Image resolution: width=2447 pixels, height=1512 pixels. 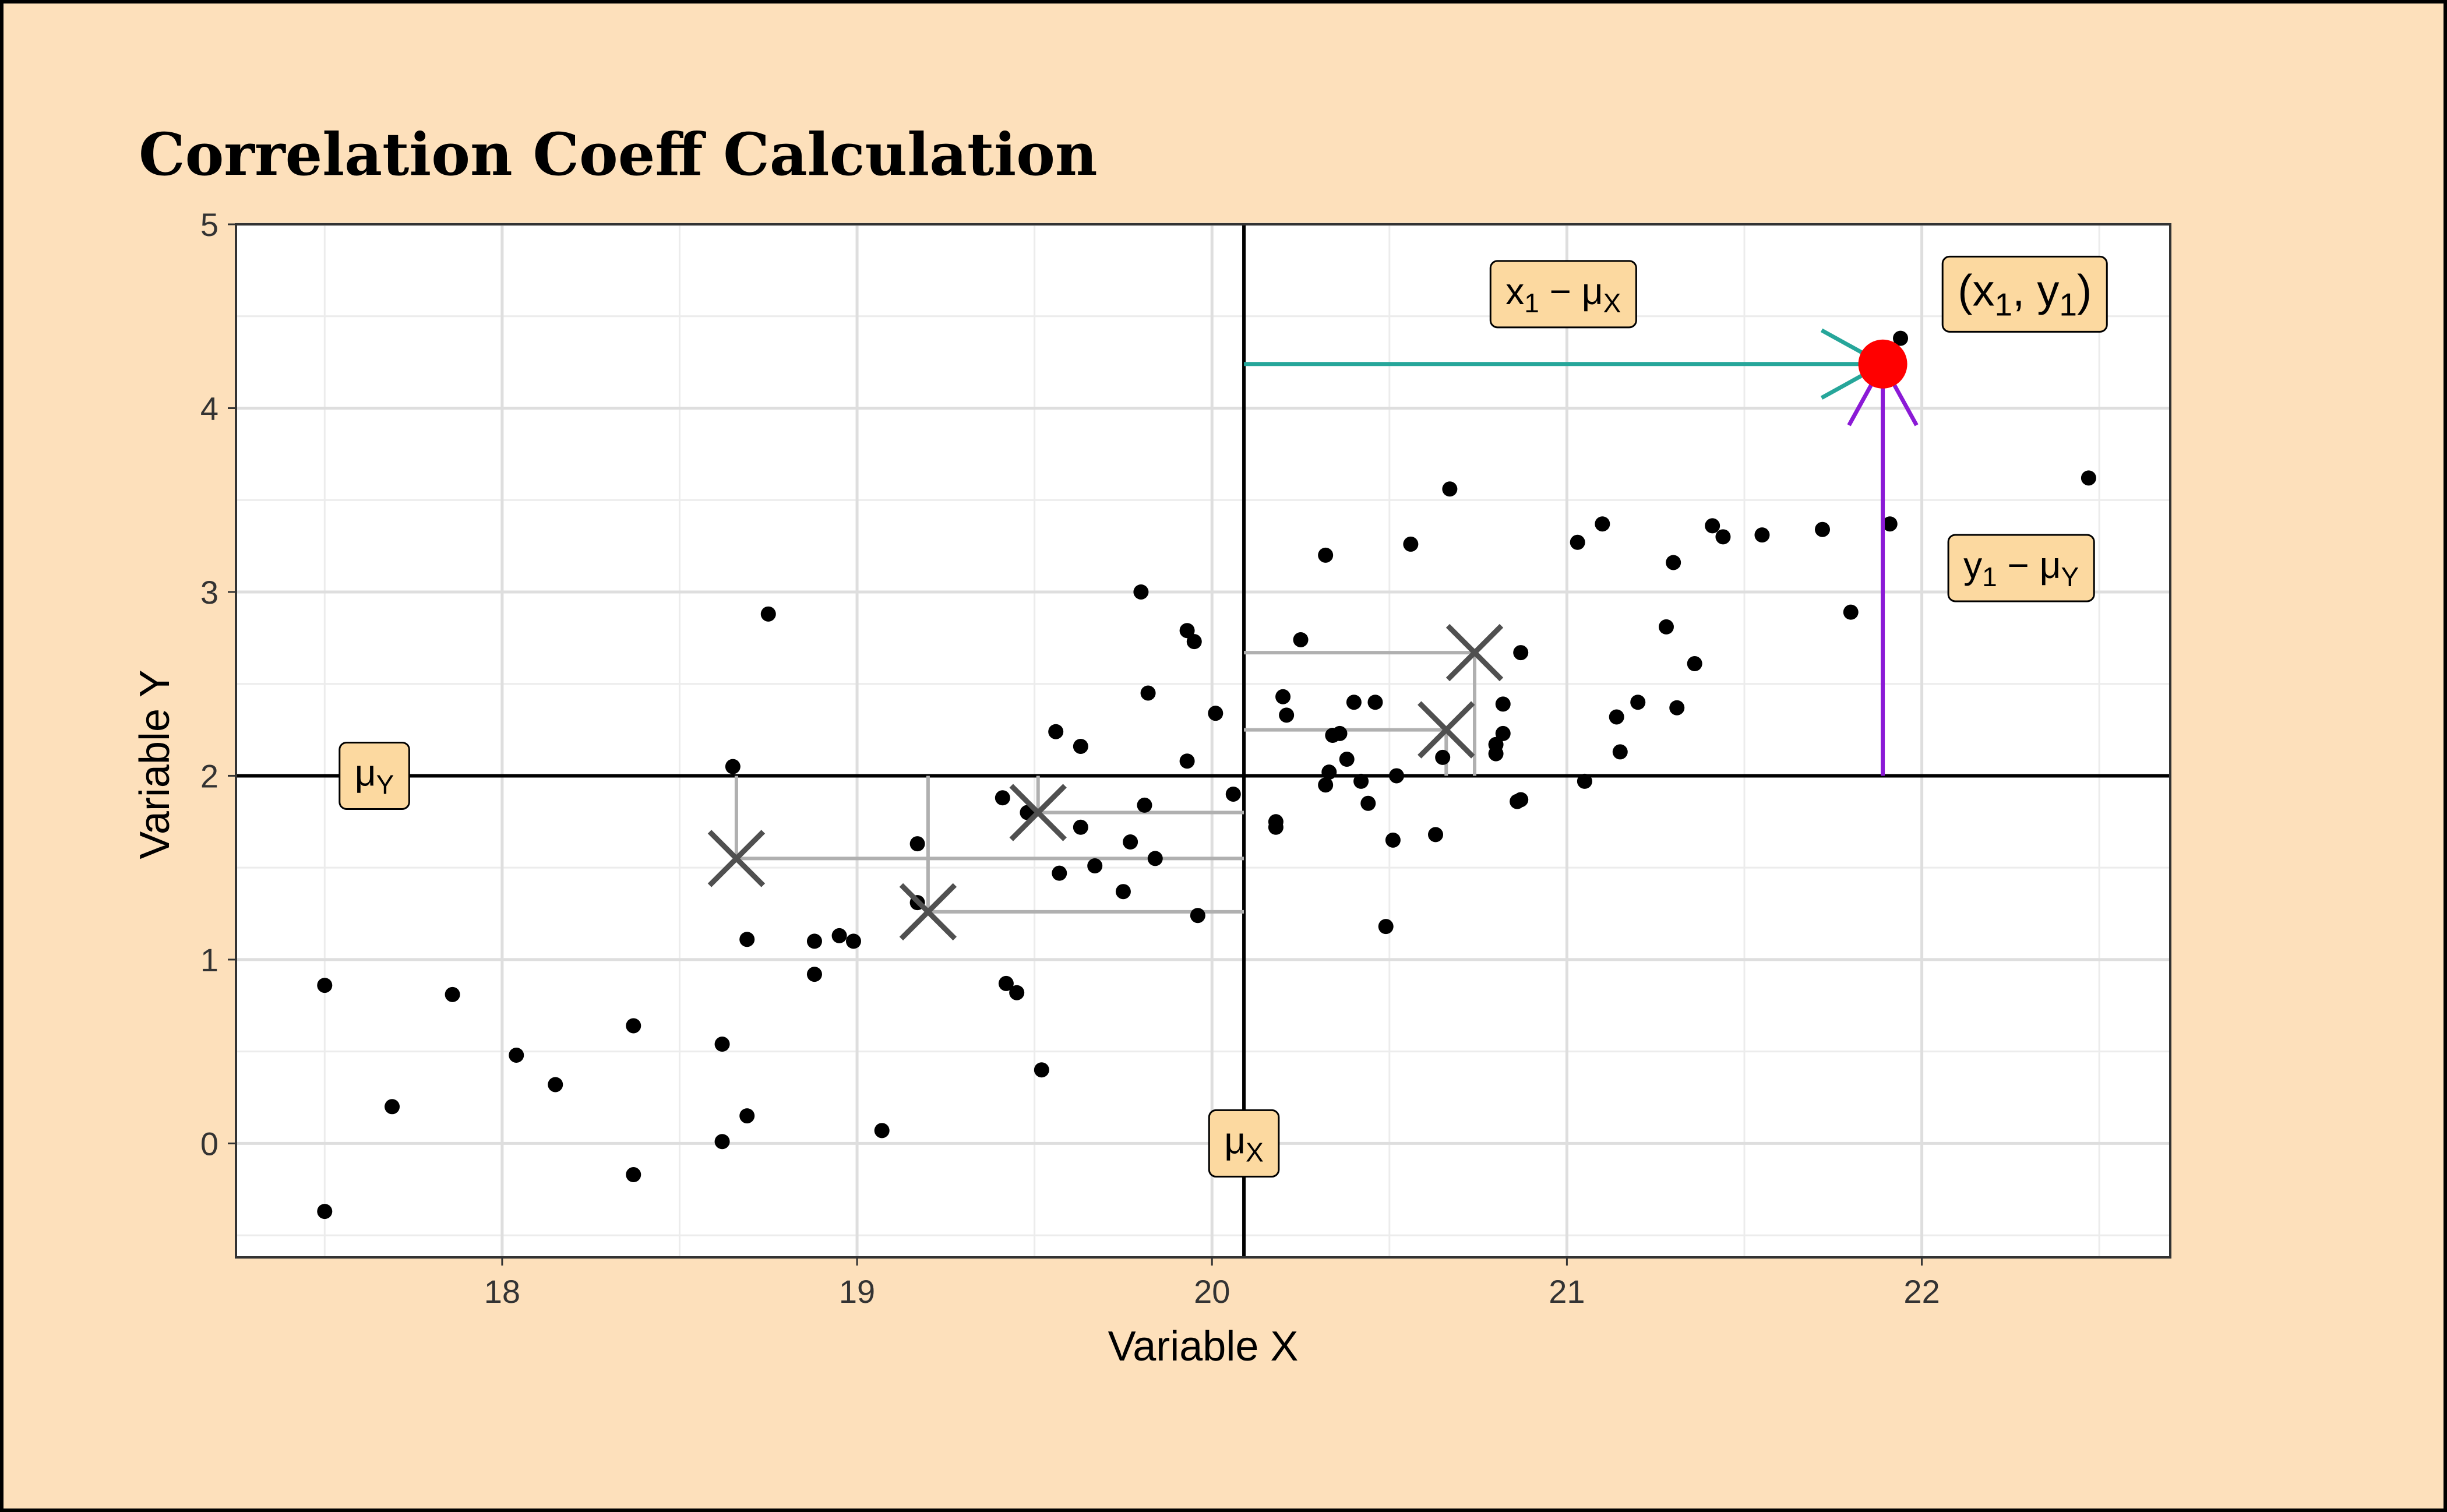 I want to click on mu-x-label-box, so click(x=1244, y=1143).